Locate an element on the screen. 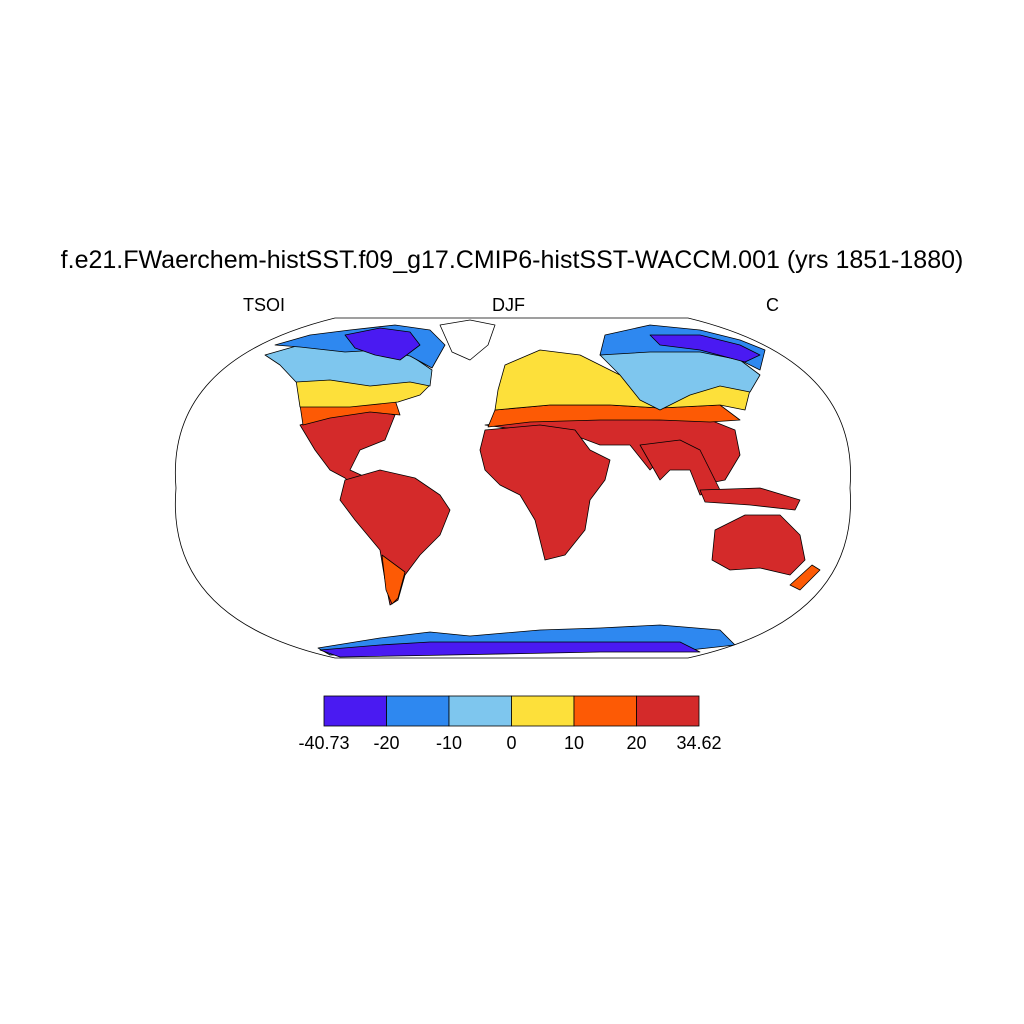  canada-arctic-purple is located at coordinates (382, 344).